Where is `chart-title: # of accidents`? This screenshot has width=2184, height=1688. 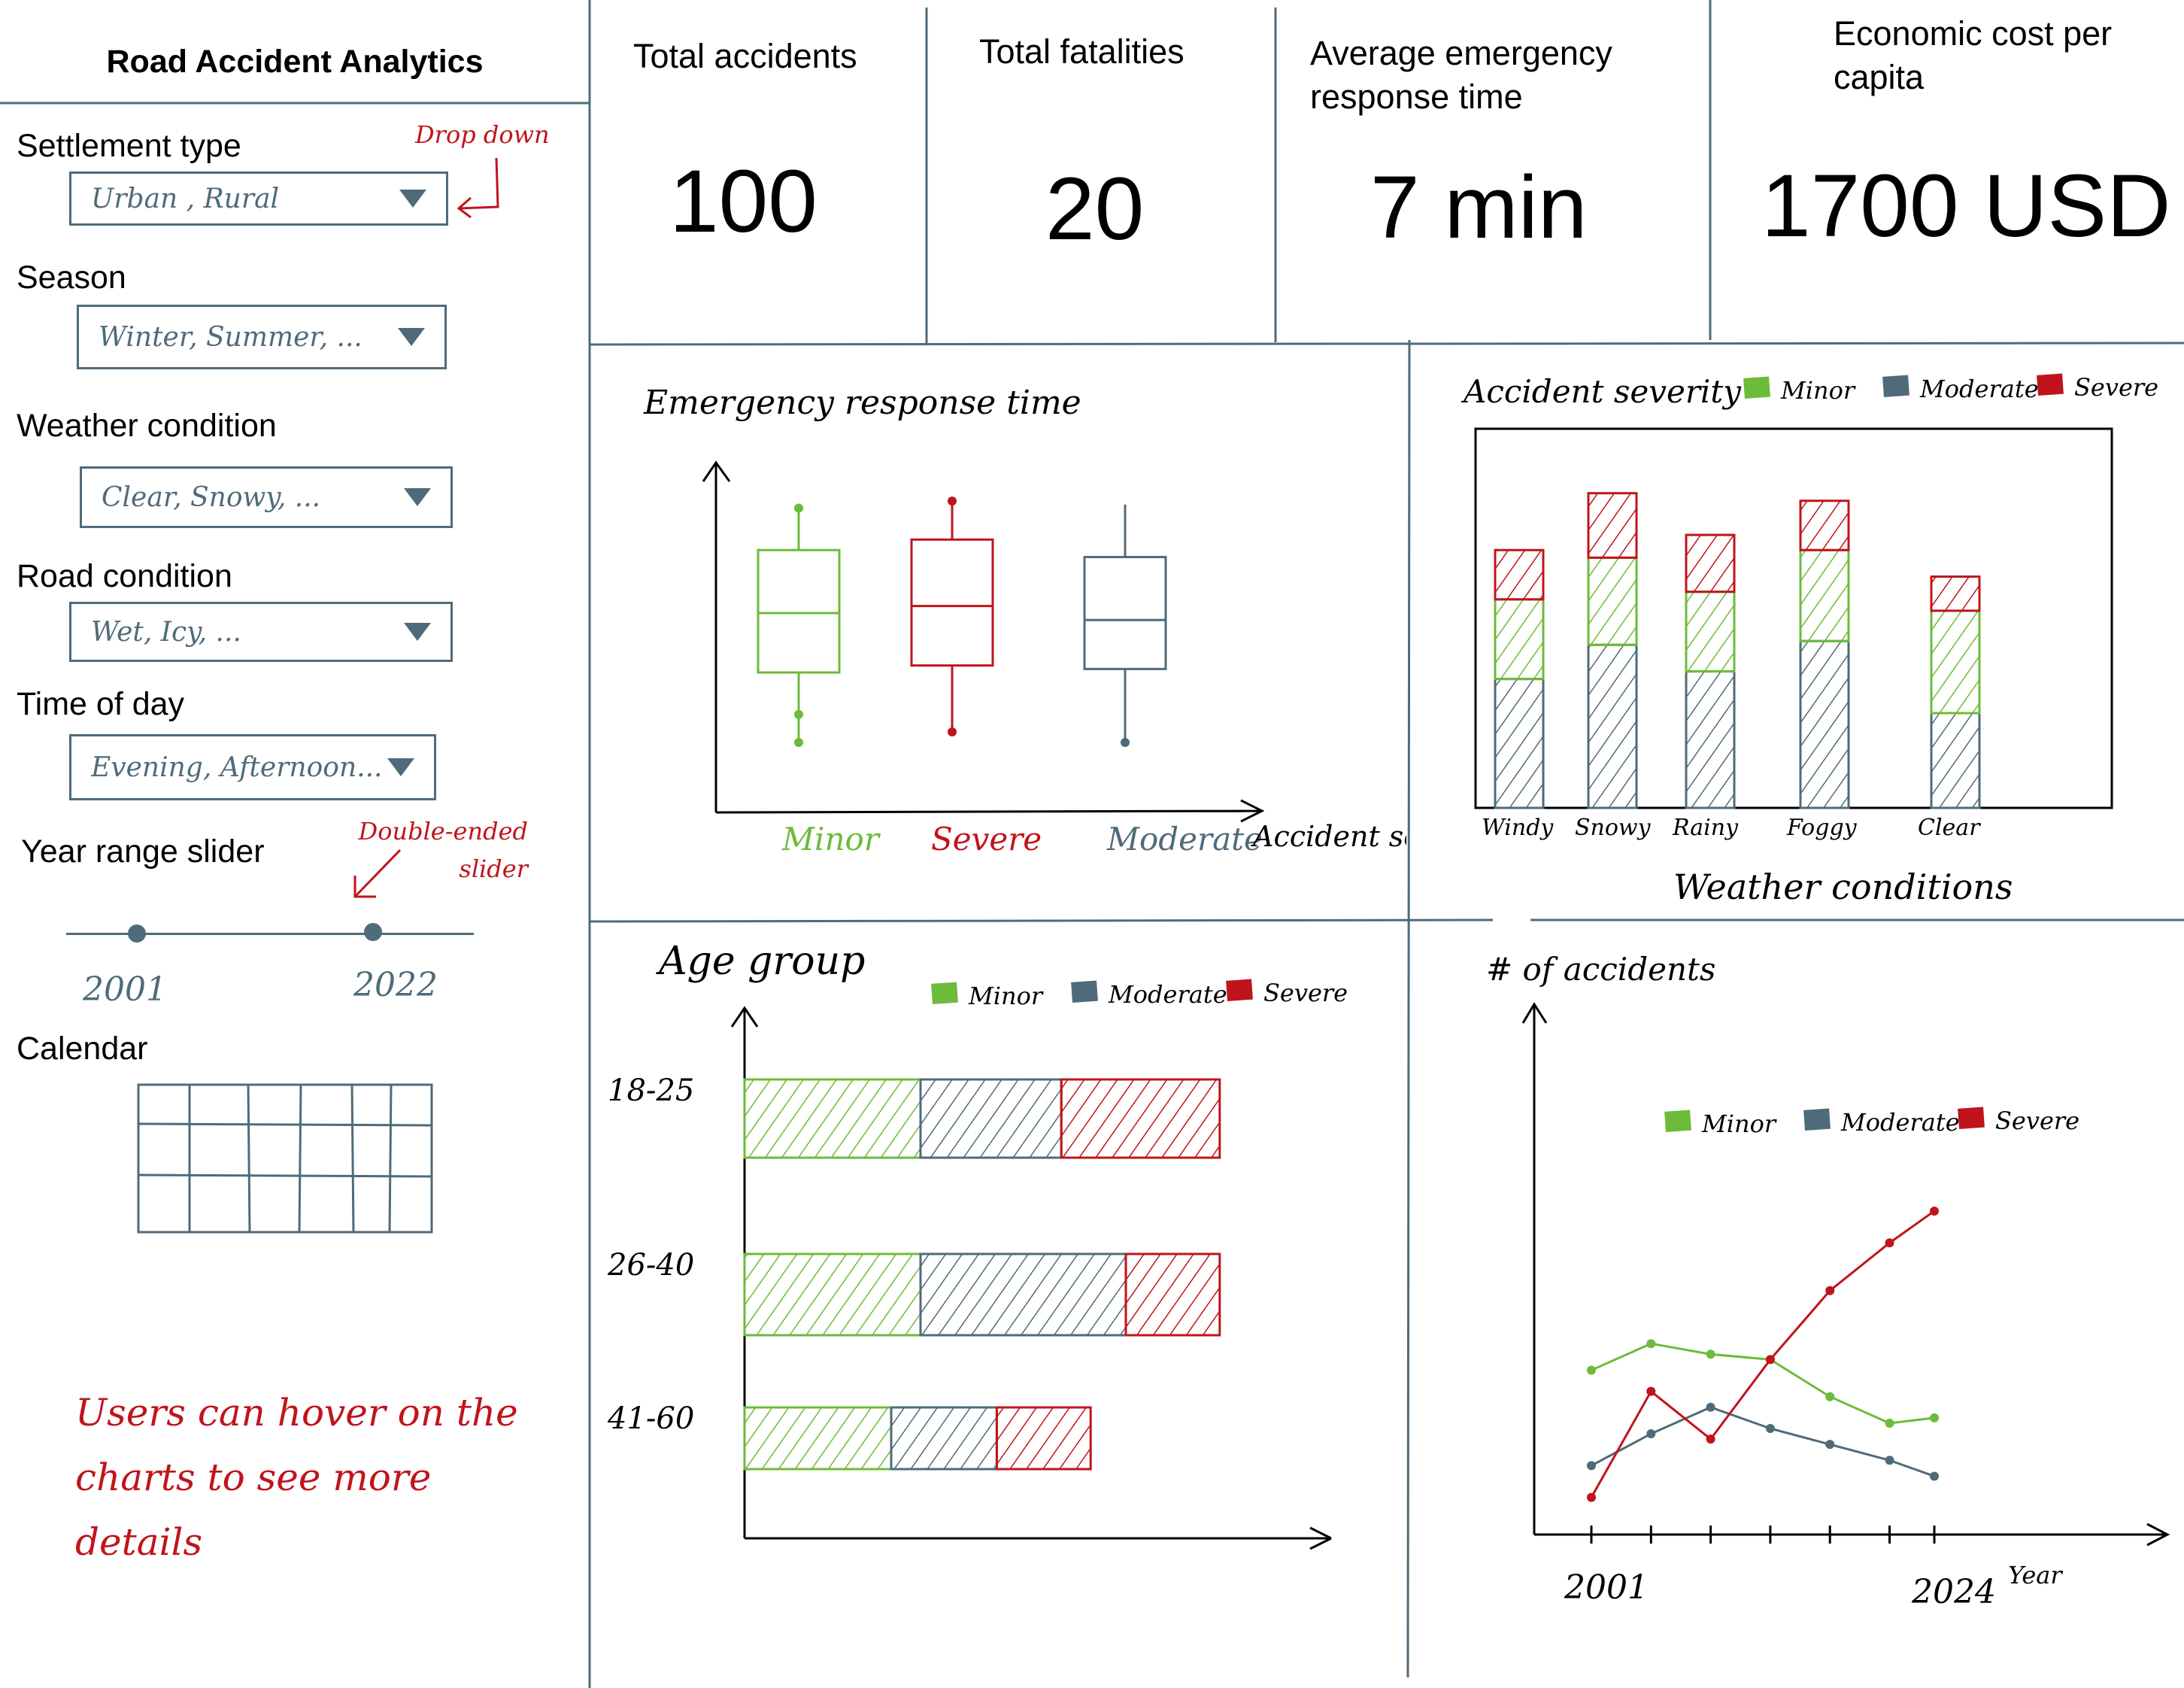
chart-title: # of accidents is located at coordinates (1600, 969).